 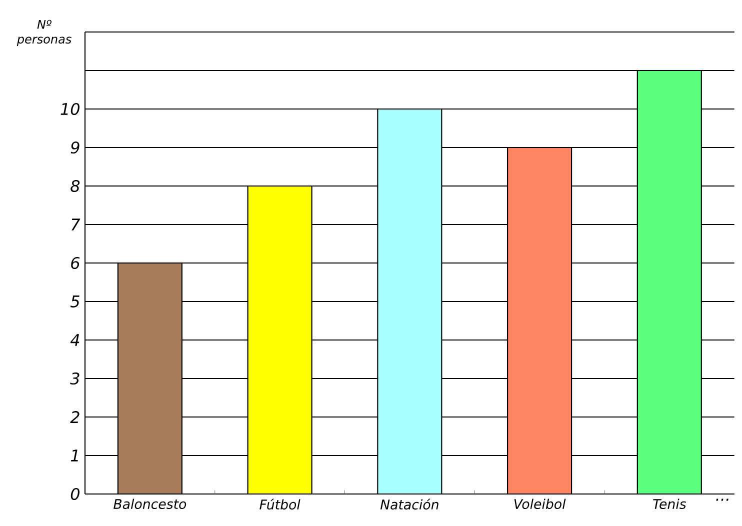 I want to click on y-tick-label: 7, so click(x=76, y=224).